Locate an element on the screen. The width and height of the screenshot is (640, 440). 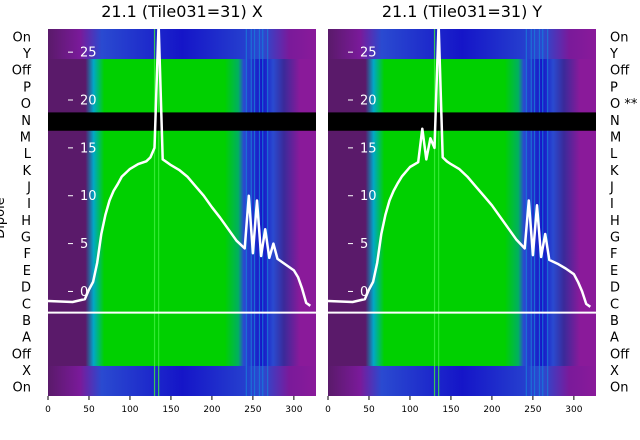
panel-x-title: 21.1 (Tile031=31) X is located at coordinates (182, 11).